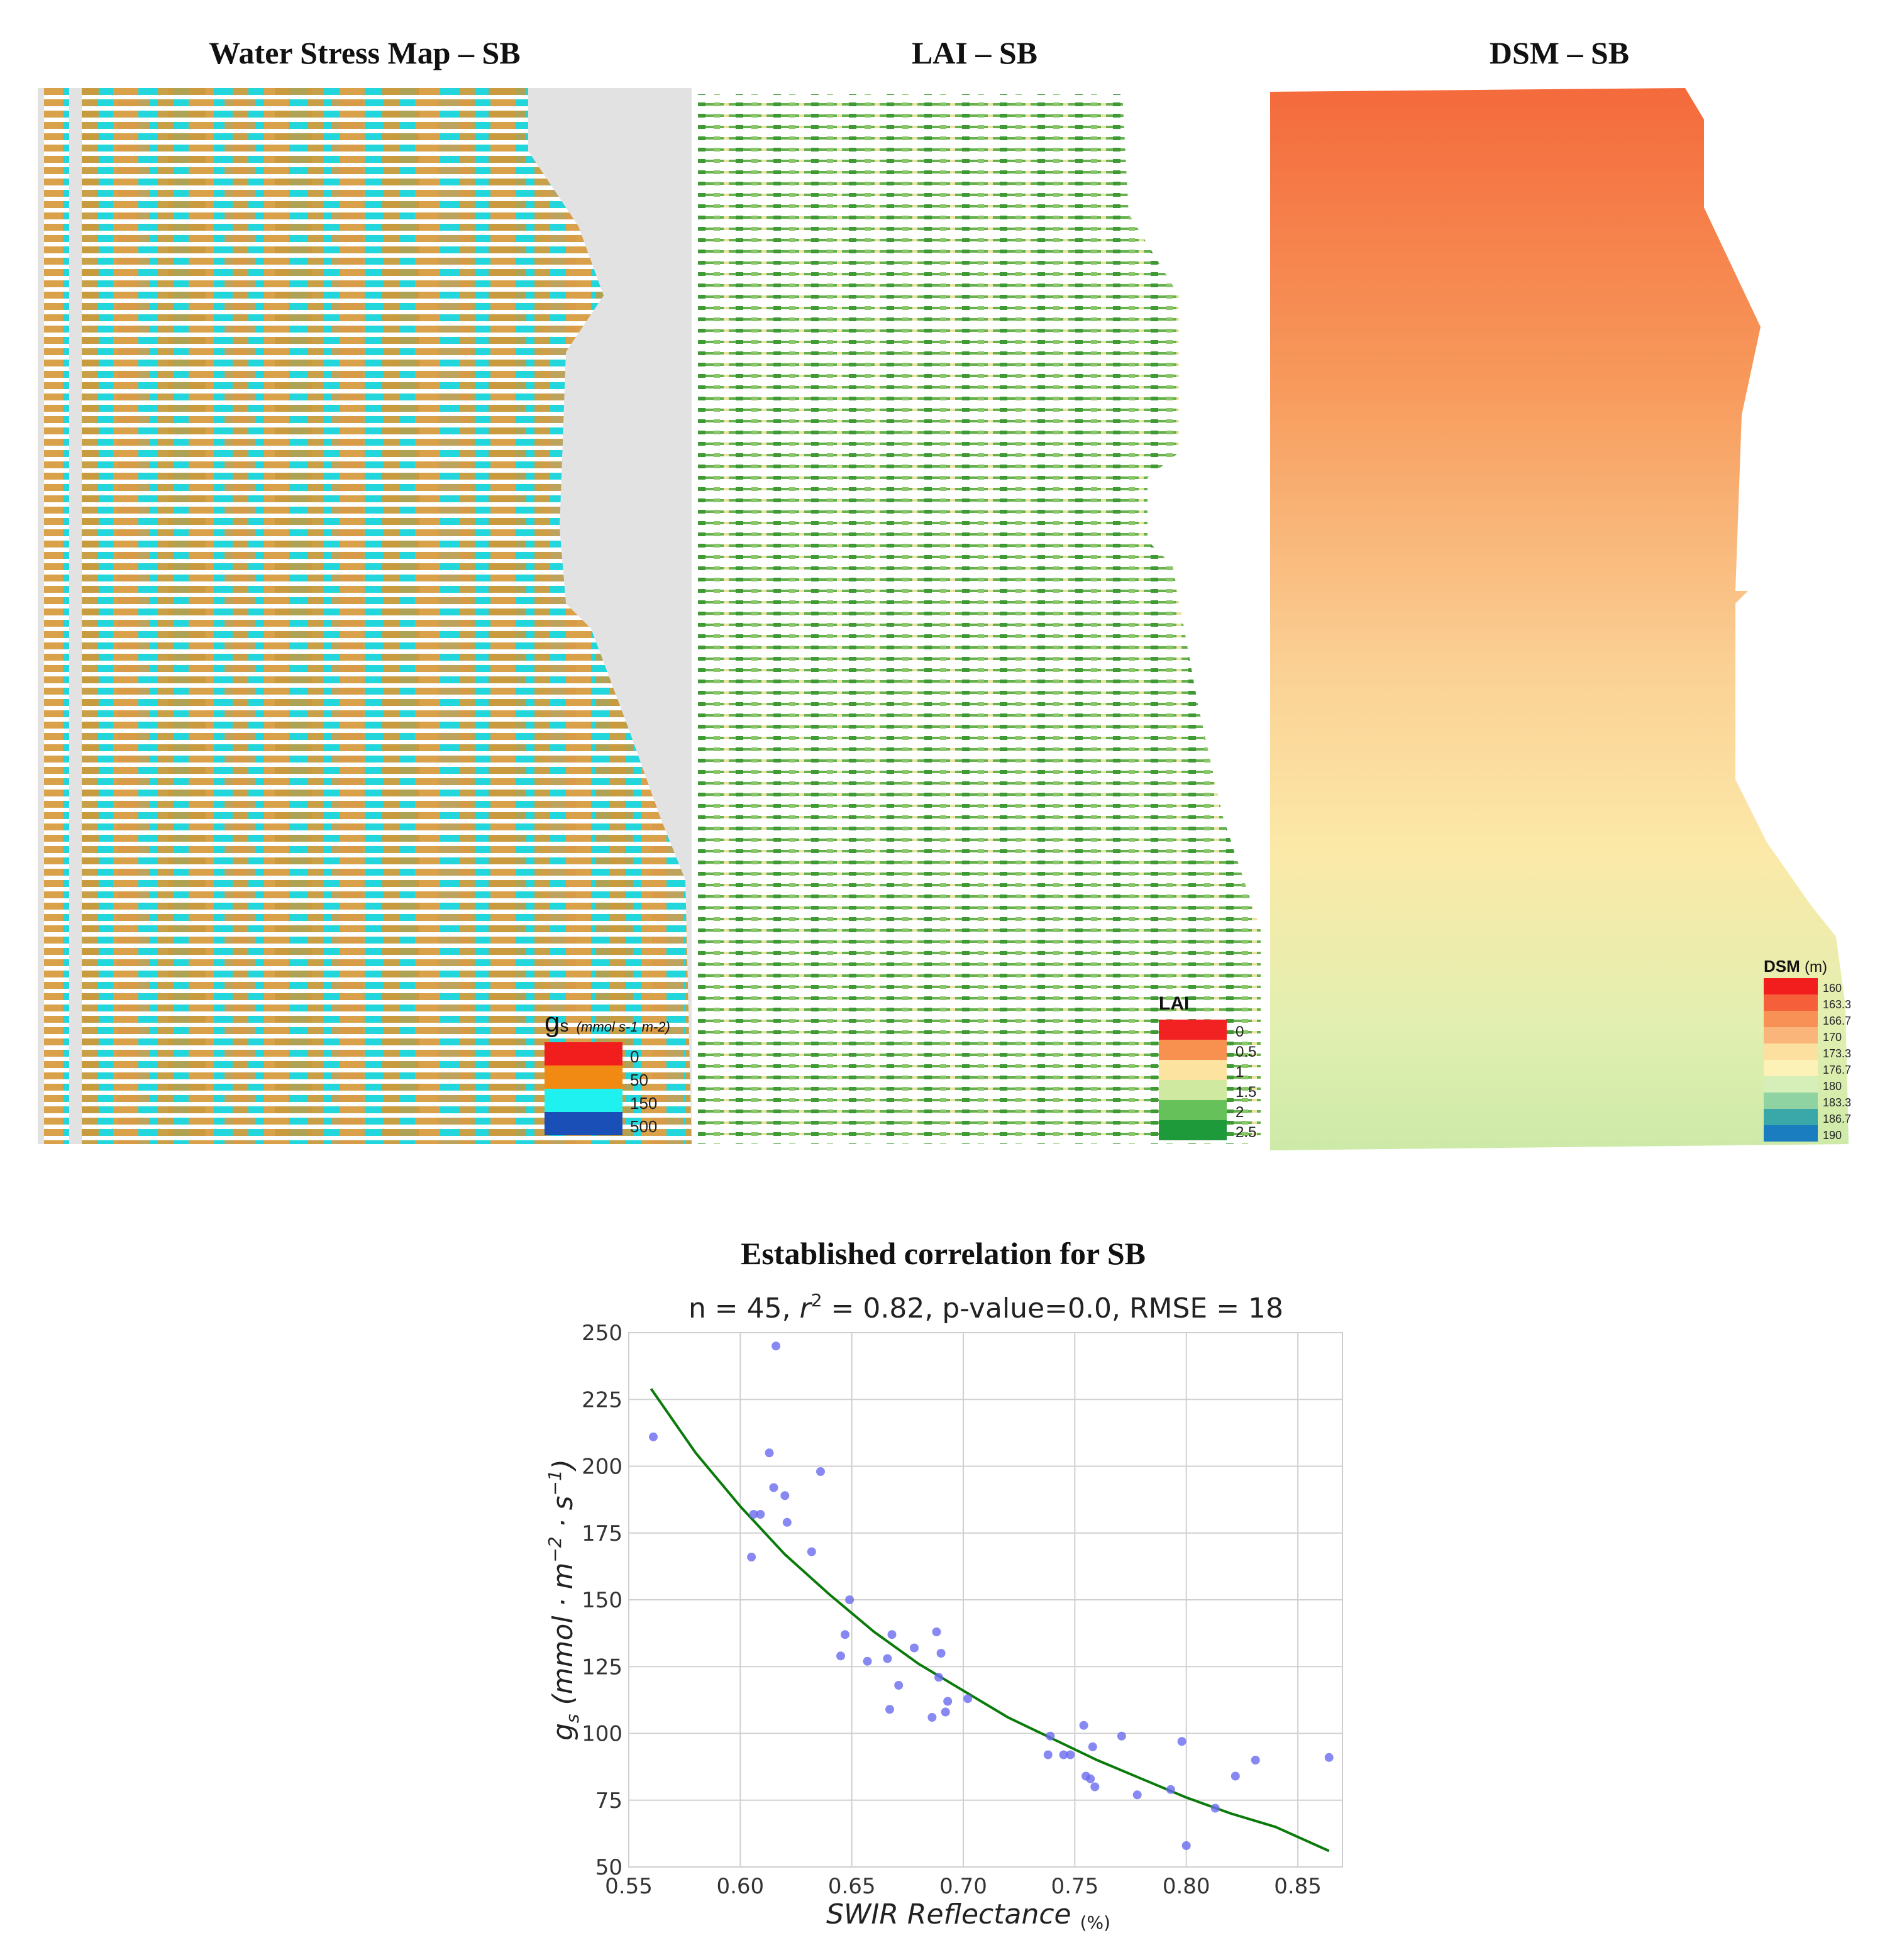 This screenshot has width=1897, height=1960. I want to click on data-points, so click(991, 1595).